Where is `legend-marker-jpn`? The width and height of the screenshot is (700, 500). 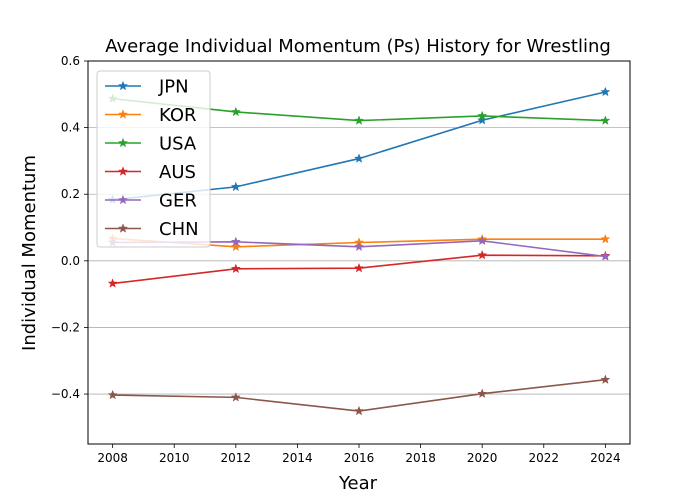 legend-marker-jpn is located at coordinates (123, 85).